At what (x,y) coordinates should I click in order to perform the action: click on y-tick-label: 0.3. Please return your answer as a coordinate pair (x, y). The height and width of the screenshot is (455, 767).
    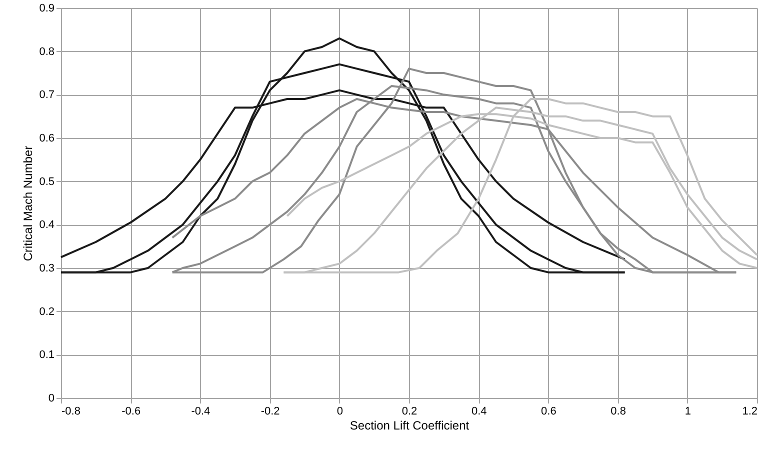
    Looking at the image, I should click on (46, 268).